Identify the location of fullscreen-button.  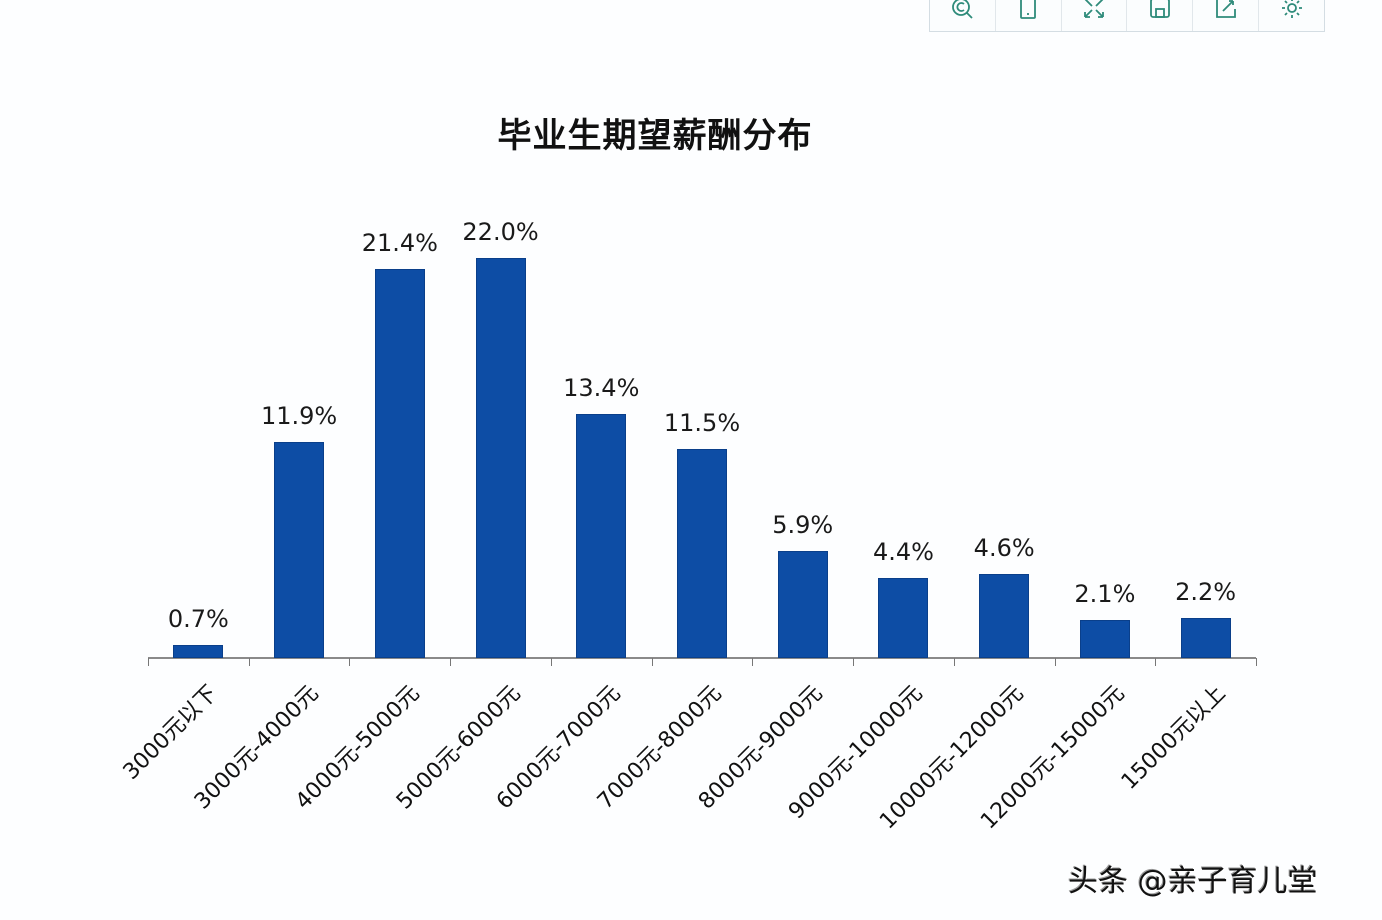
(1095, 15).